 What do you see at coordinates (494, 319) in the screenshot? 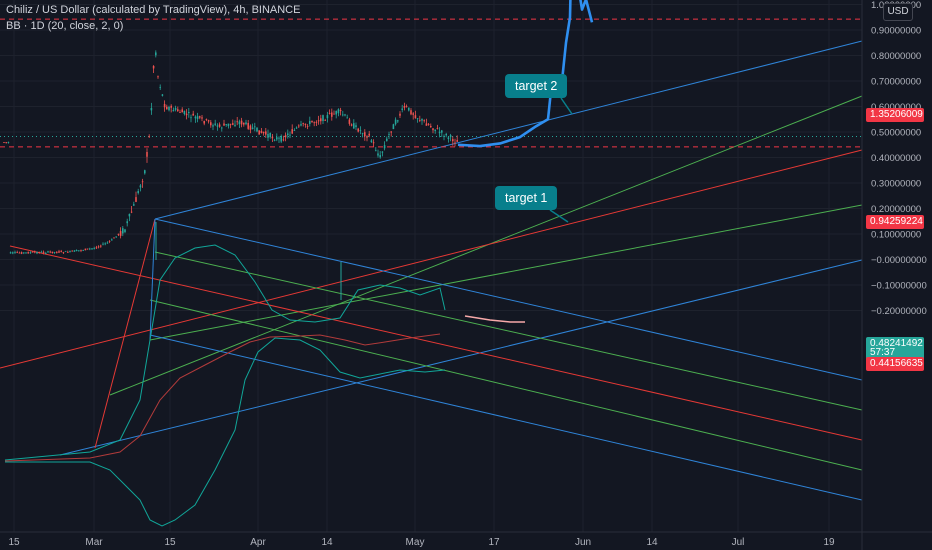
I see `bb-basis-projection` at bounding box center [494, 319].